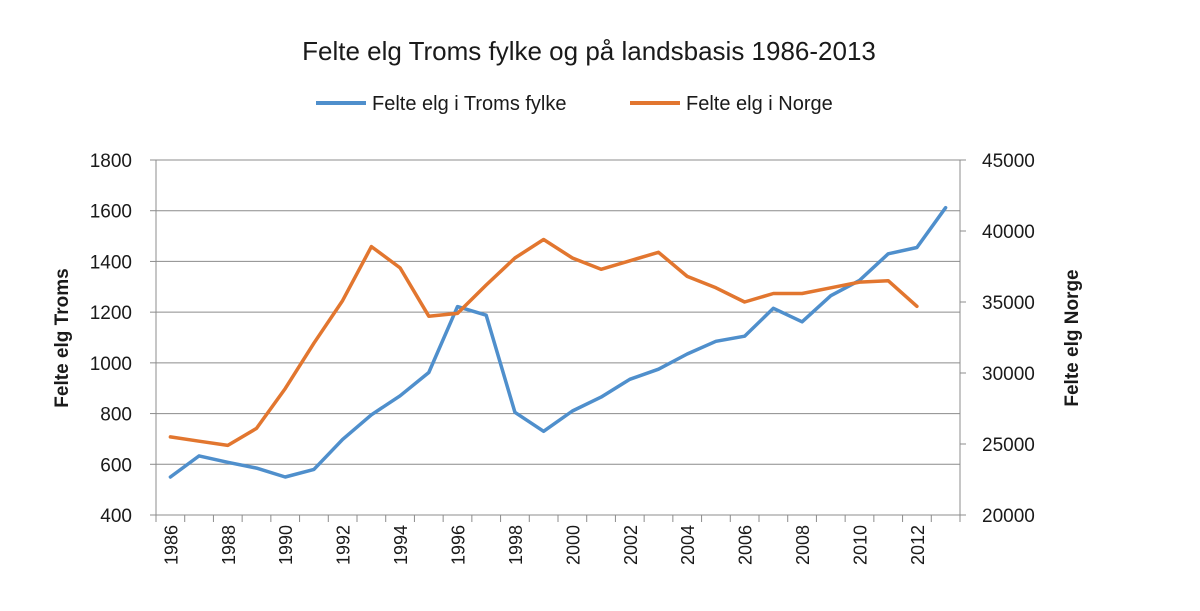 The height and width of the screenshot is (611, 1200). I want to click on y-tick-label: 1400, so click(111, 262).